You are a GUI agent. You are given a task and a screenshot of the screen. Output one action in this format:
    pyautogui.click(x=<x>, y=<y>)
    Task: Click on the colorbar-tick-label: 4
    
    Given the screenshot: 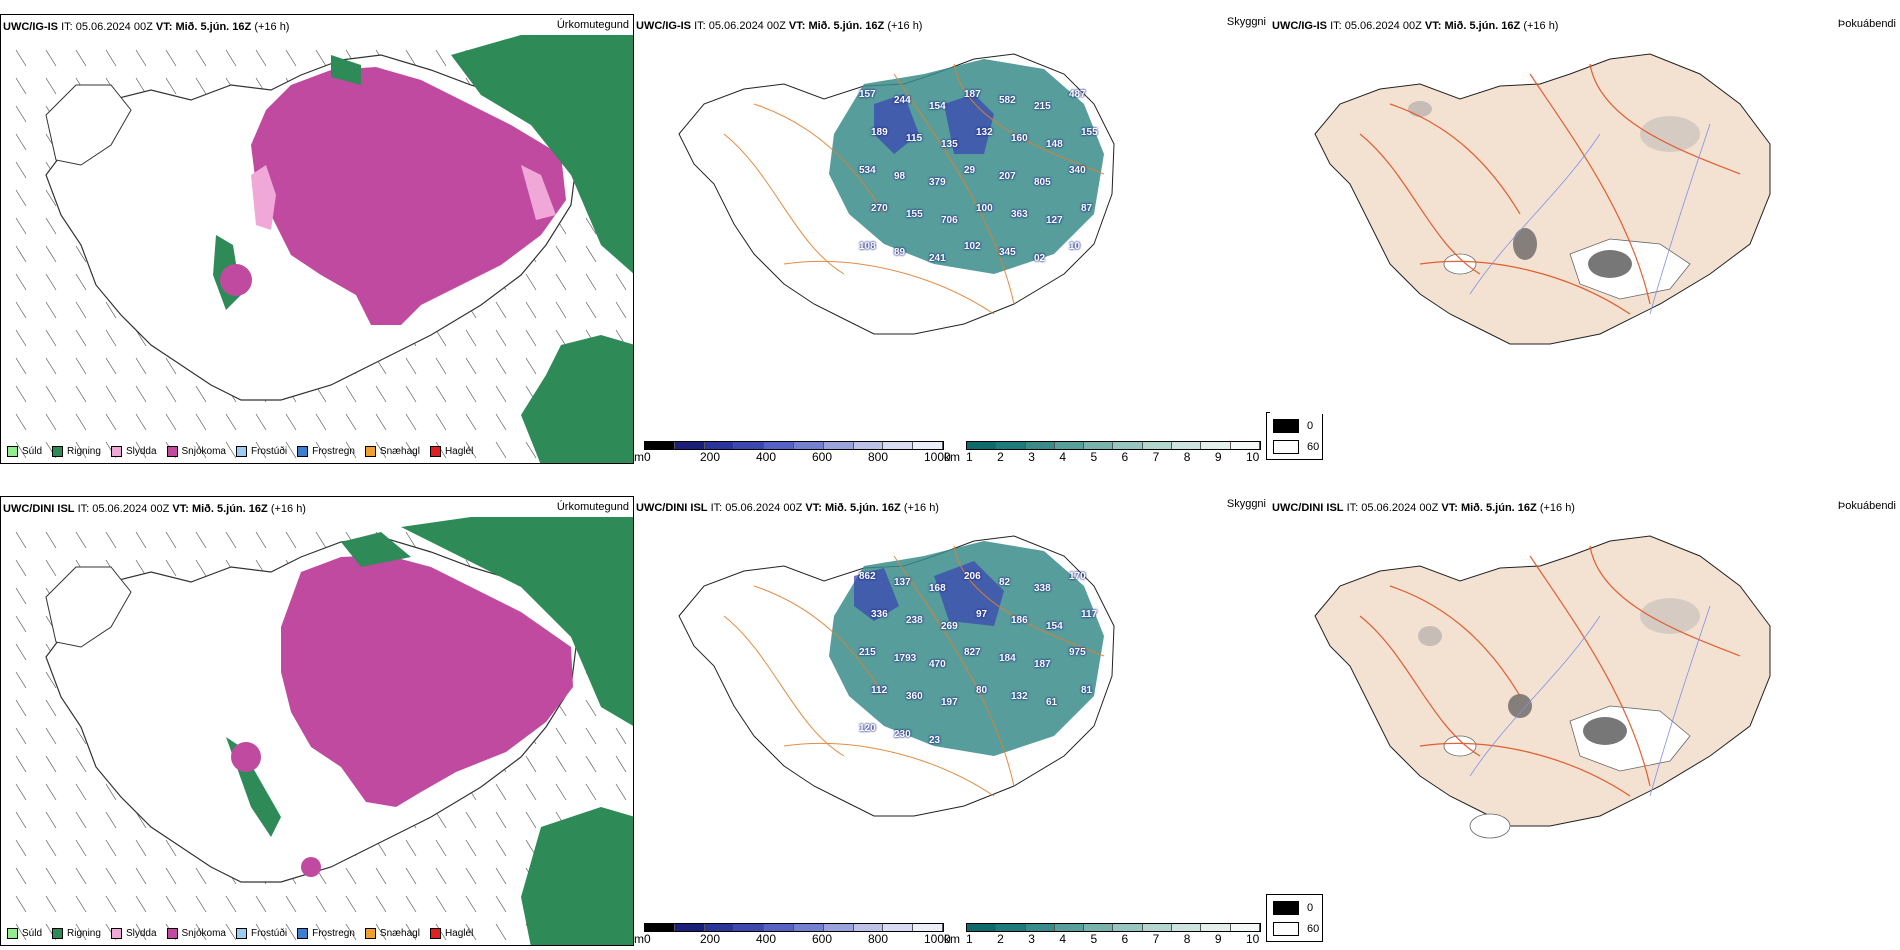 What is the action you would take?
    pyautogui.click(x=1063, y=939)
    